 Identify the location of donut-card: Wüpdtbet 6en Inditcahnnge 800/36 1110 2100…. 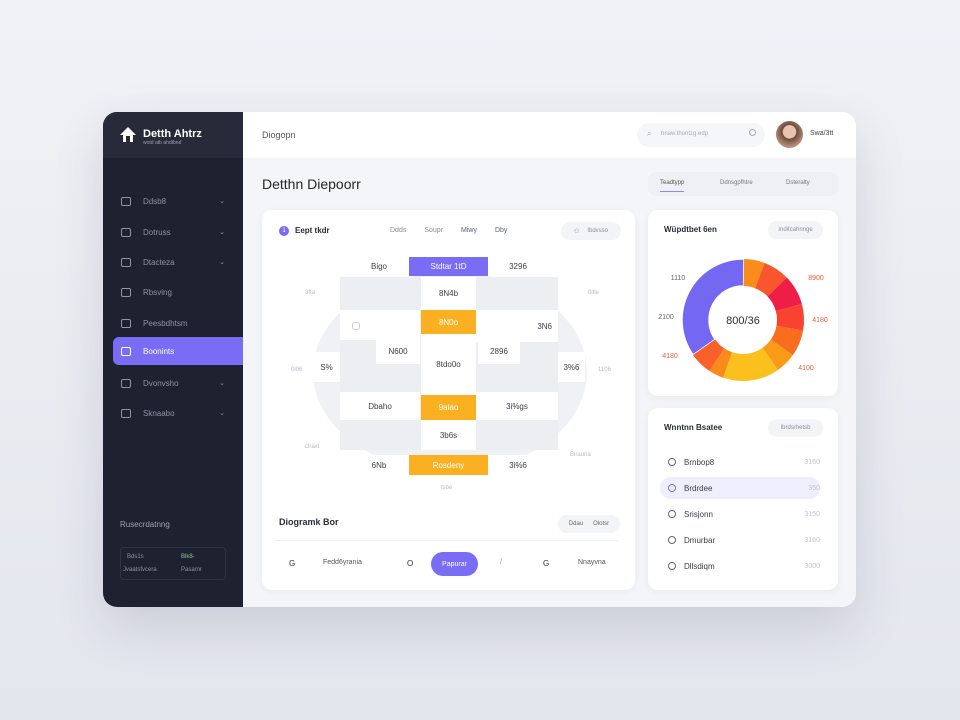
(743, 303).